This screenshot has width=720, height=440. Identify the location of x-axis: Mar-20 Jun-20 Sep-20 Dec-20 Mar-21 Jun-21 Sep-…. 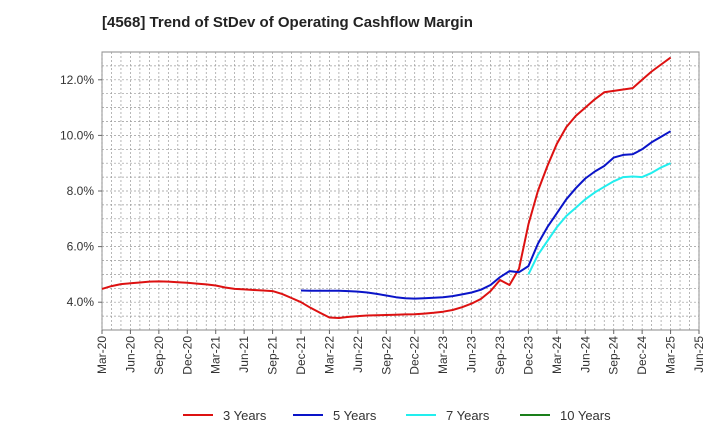
(400, 352).